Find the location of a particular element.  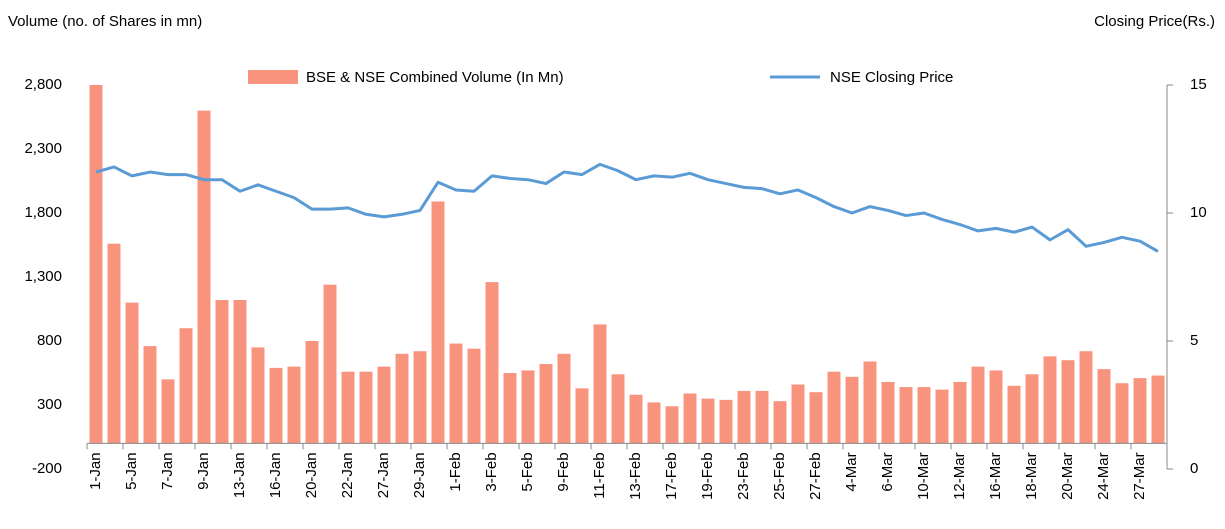

x-tick-label: 3-Feb is located at coordinates (491, 471).